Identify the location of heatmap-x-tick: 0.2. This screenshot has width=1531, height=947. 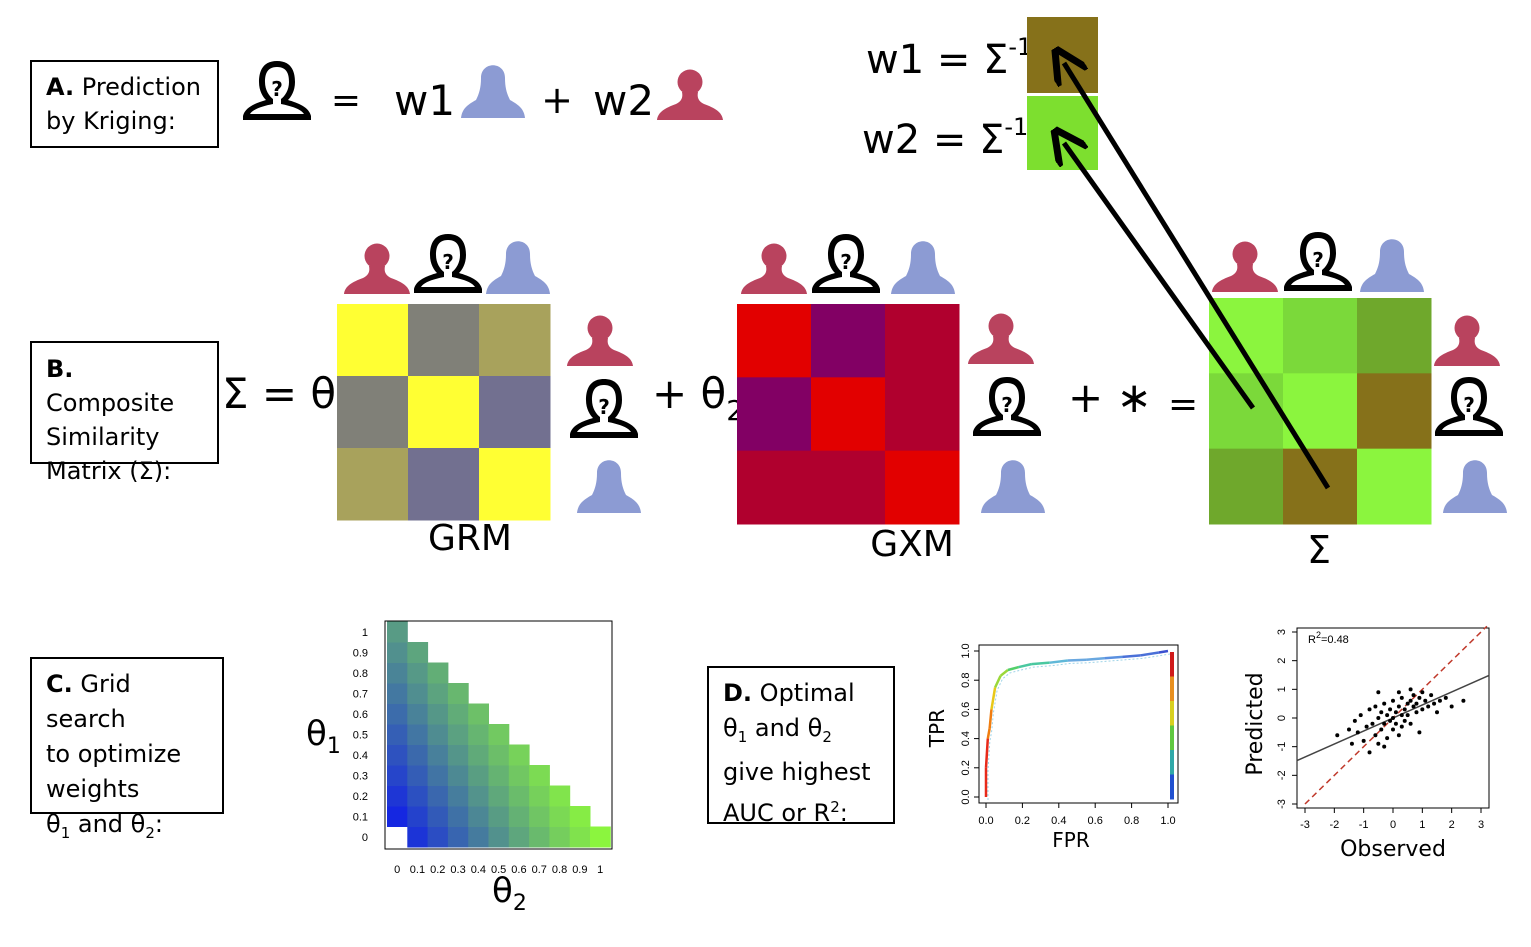
(437, 870).